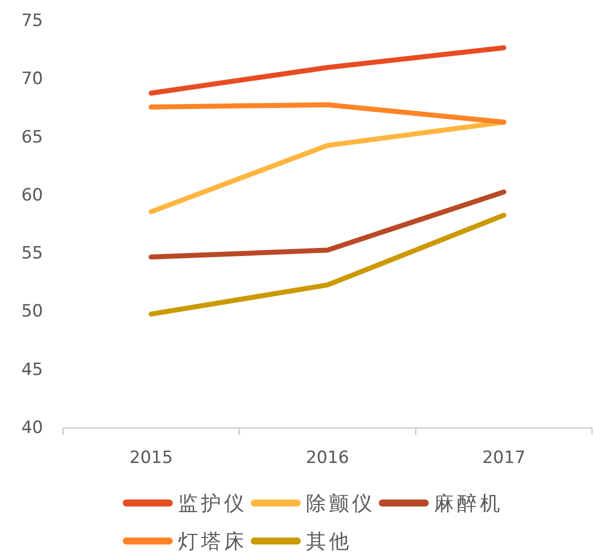 The height and width of the screenshot is (554, 596). I want to click on y-tick-label: 60, so click(32, 195).